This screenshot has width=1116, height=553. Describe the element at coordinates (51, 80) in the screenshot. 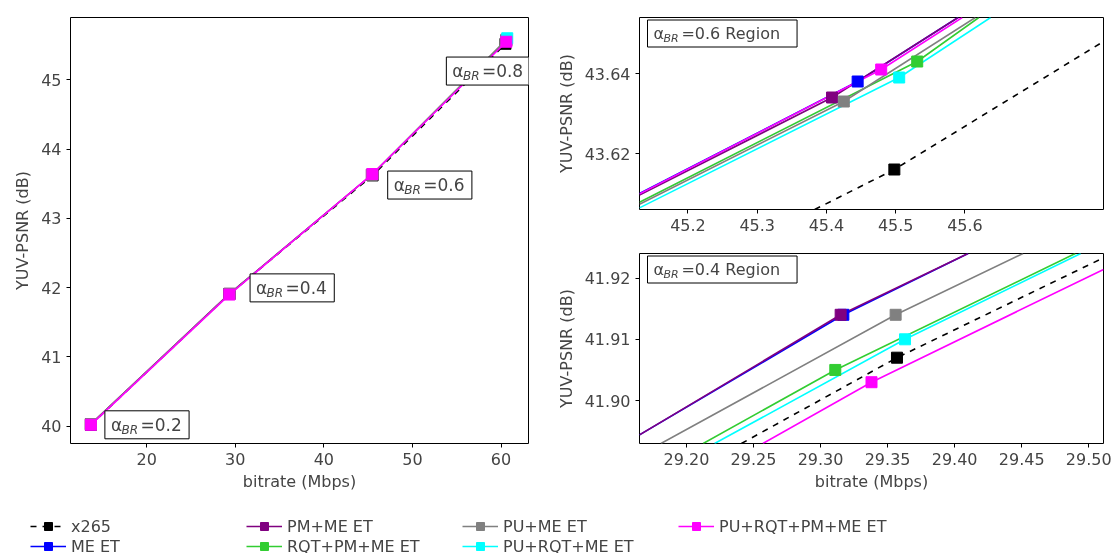

I see `y-tick-label: 45` at that location.